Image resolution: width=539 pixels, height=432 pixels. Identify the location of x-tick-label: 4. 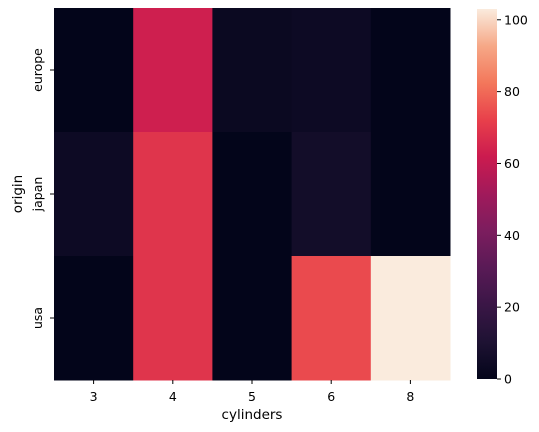
(173, 396).